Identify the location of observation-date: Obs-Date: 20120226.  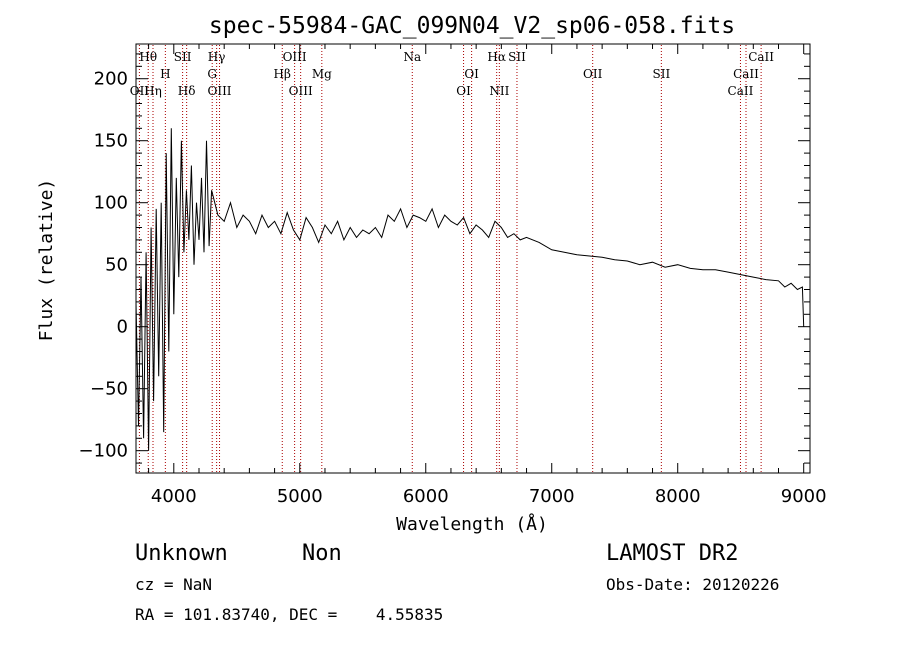
(692, 584).